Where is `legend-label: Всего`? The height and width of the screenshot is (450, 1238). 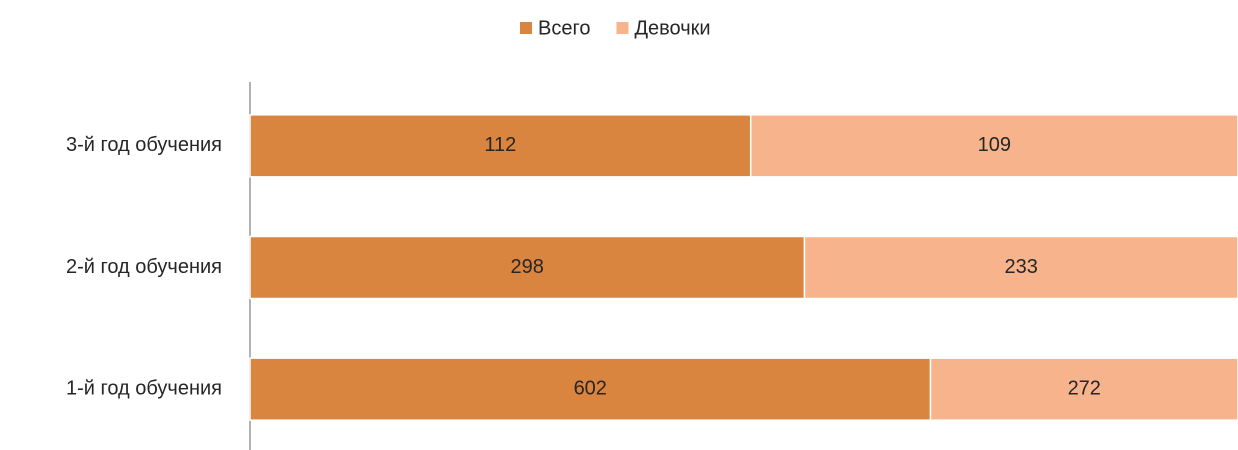 legend-label: Всего is located at coordinates (564, 28).